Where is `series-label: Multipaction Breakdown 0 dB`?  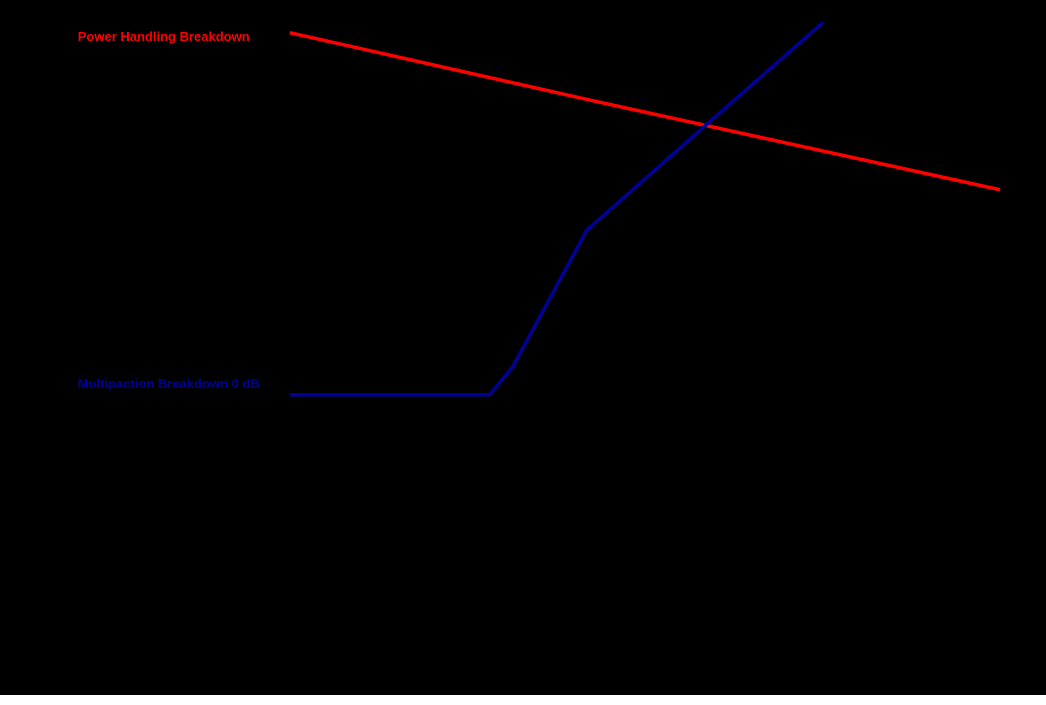 series-label: Multipaction Breakdown 0 dB is located at coordinates (169, 383).